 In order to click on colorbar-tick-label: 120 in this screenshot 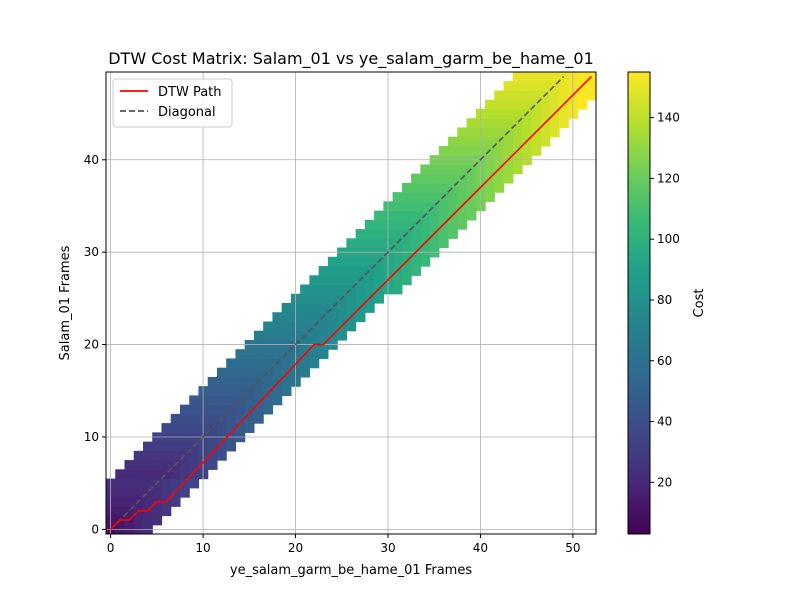, I will do `click(668, 178)`.